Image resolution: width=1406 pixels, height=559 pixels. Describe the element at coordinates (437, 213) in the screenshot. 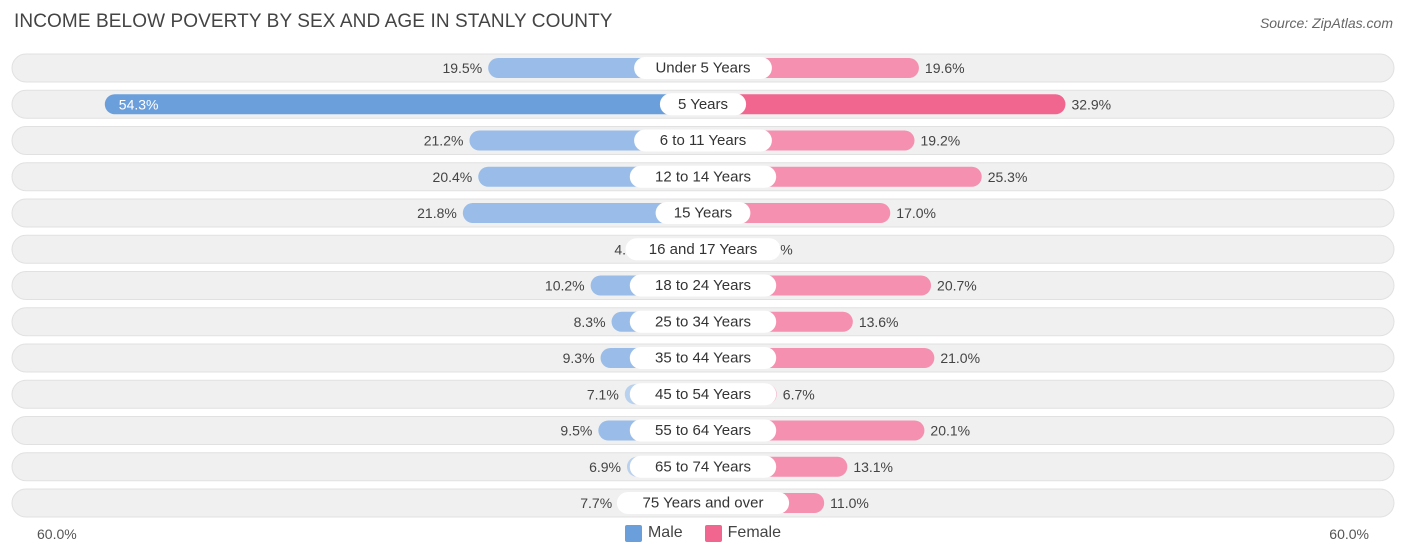

I see `value-label-male: 21.8%` at that location.